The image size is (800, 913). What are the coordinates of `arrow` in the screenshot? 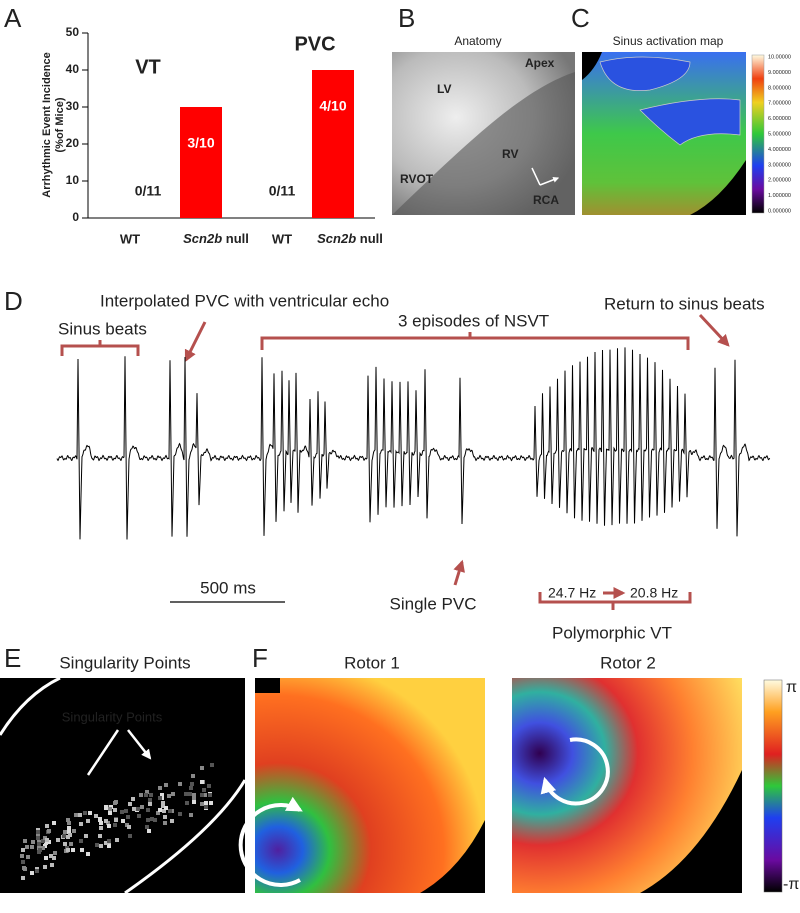 It's located at (544, 176).